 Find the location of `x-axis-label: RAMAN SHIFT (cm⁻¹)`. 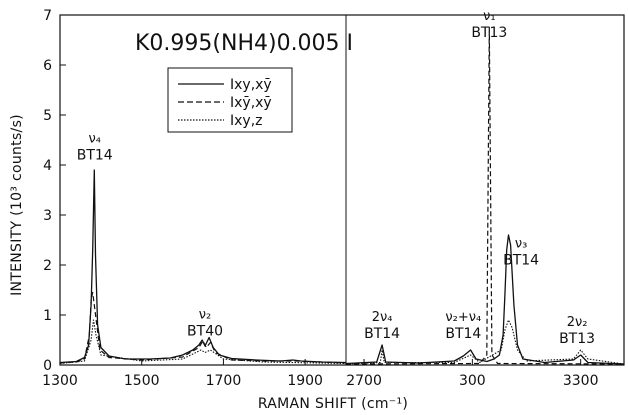

x-axis-label: RAMAN SHIFT (cm⁻¹) is located at coordinates (333, 404).